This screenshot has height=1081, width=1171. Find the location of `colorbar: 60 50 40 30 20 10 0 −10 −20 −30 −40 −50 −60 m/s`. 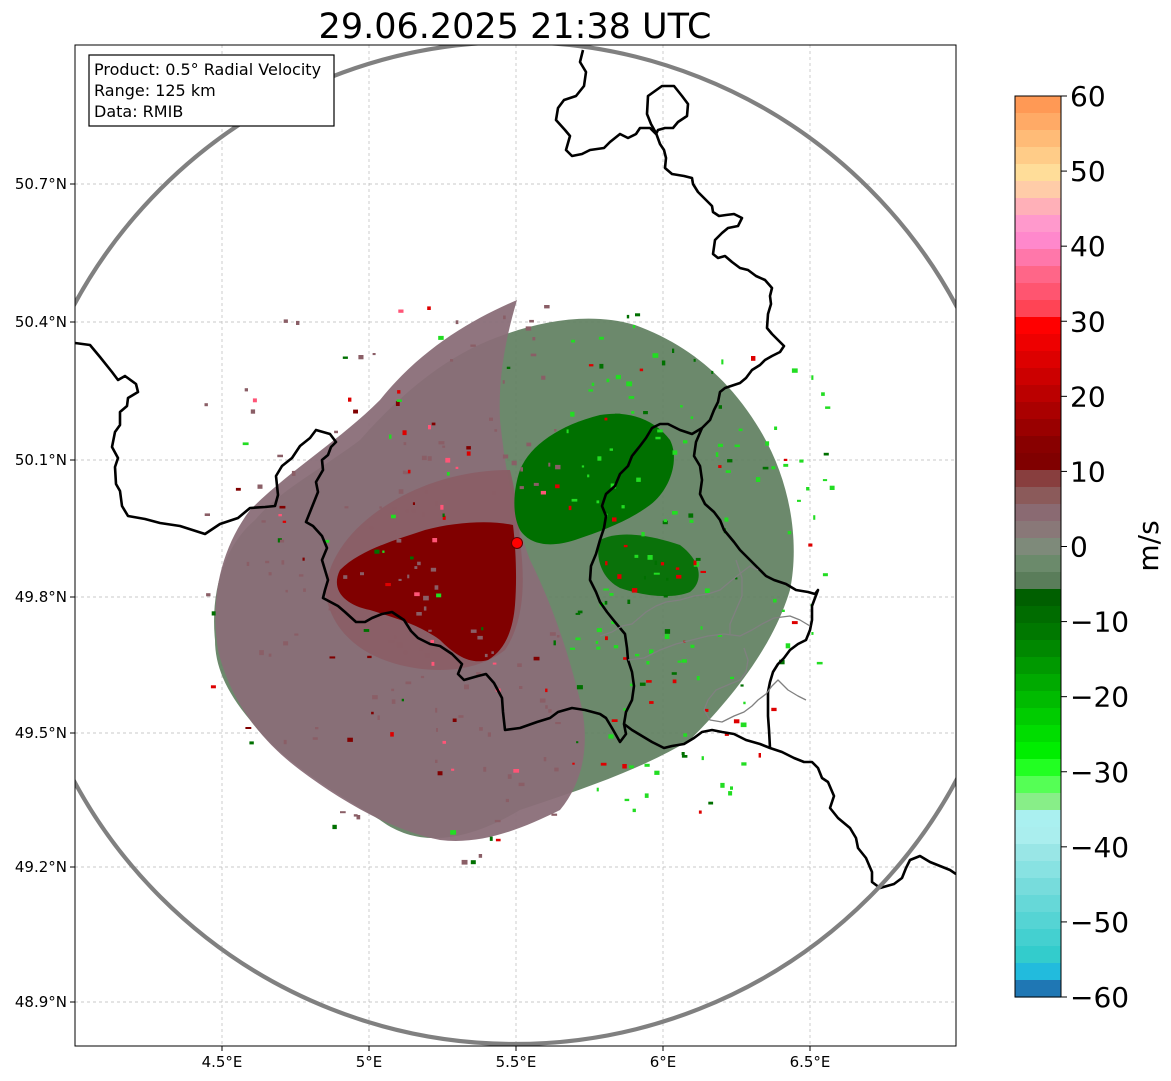

colorbar: 60 50 40 30 20 10 0 −10 −20 −30 −40 −50 −60 m/s is located at coordinates (1089, 547).